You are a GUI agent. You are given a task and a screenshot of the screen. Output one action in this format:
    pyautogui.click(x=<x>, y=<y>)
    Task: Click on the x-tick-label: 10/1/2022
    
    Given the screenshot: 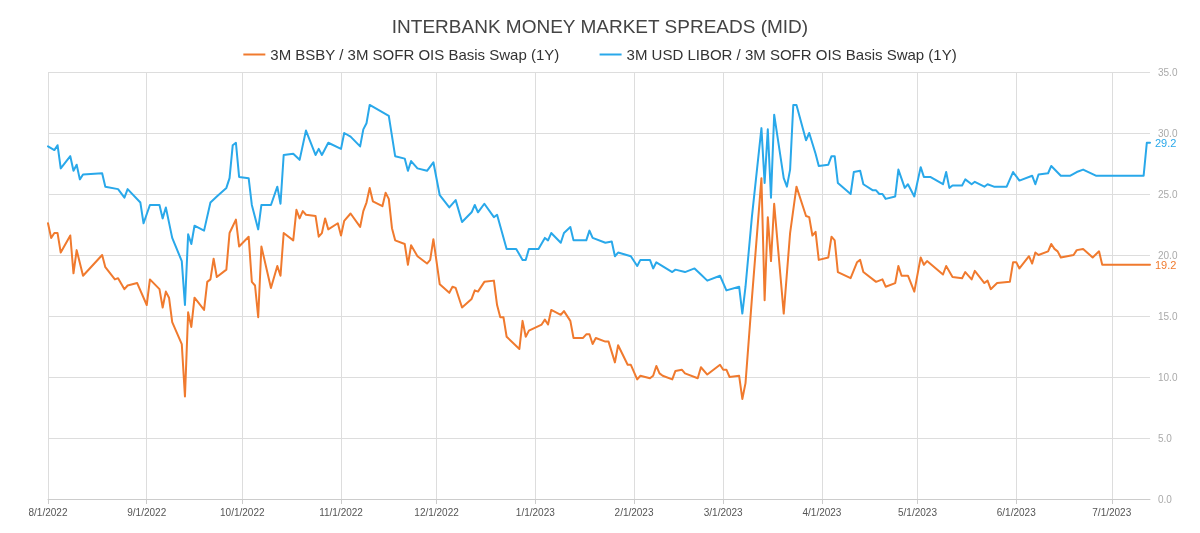 What is the action you would take?
    pyautogui.click(x=242, y=512)
    